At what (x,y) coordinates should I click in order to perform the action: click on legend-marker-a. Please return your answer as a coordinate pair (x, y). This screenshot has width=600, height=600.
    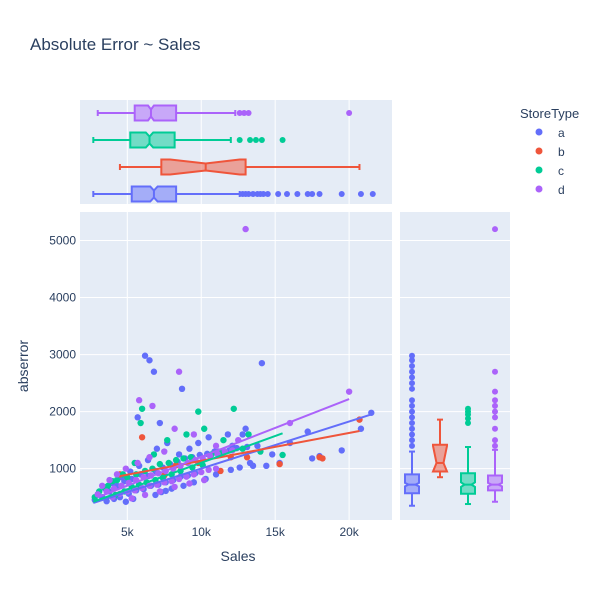
    Looking at the image, I should click on (539, 132).